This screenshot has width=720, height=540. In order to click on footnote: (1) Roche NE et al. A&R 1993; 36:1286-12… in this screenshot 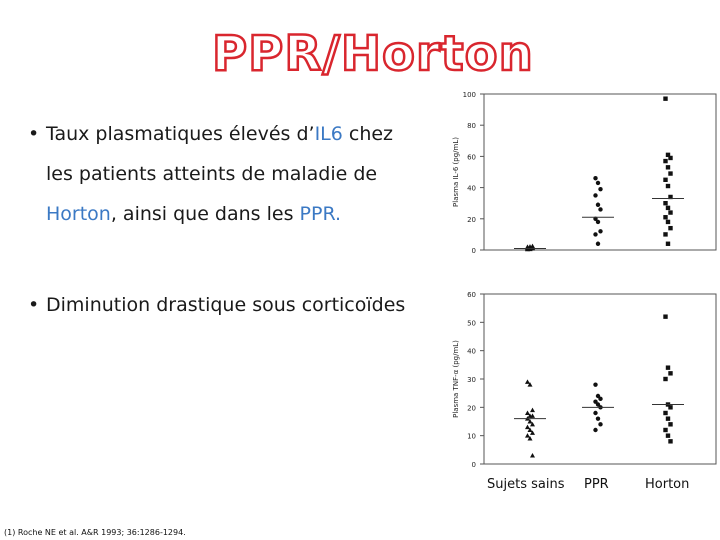, I will do `click(95, 532)`.